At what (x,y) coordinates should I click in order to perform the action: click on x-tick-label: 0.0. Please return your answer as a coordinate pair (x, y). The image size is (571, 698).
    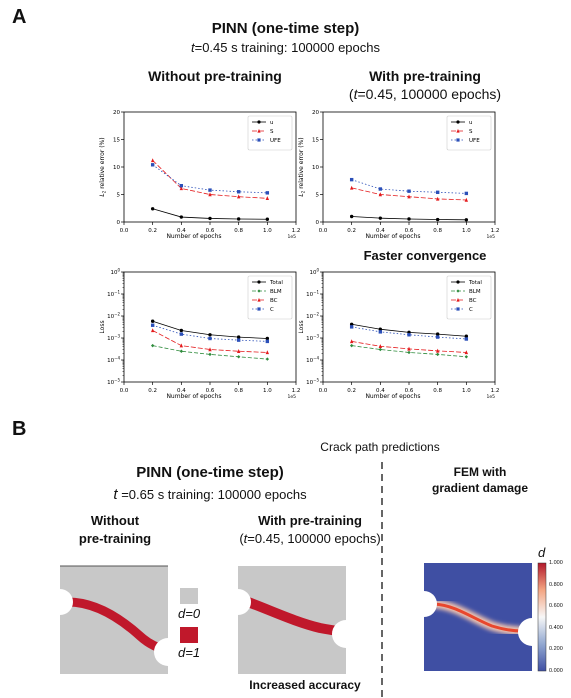
    Looking at the image, I should click on (124, 391).